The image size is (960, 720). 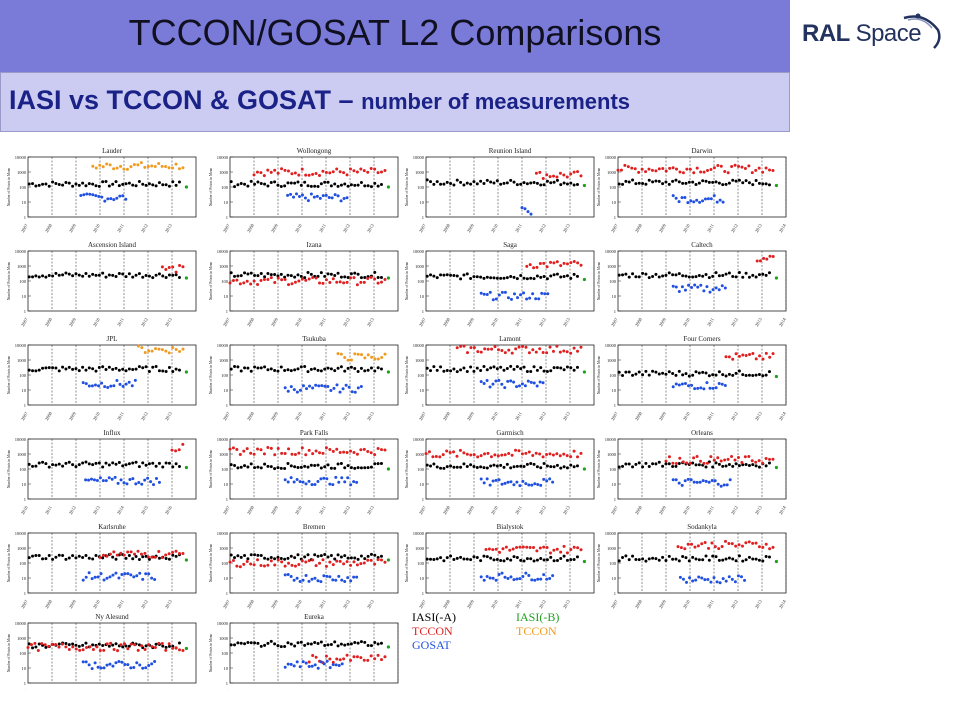 What do you see at coordinates (72, 227) in the screenshot?
I see `x-tick-label: 2009` at bounding box center [72, 227].